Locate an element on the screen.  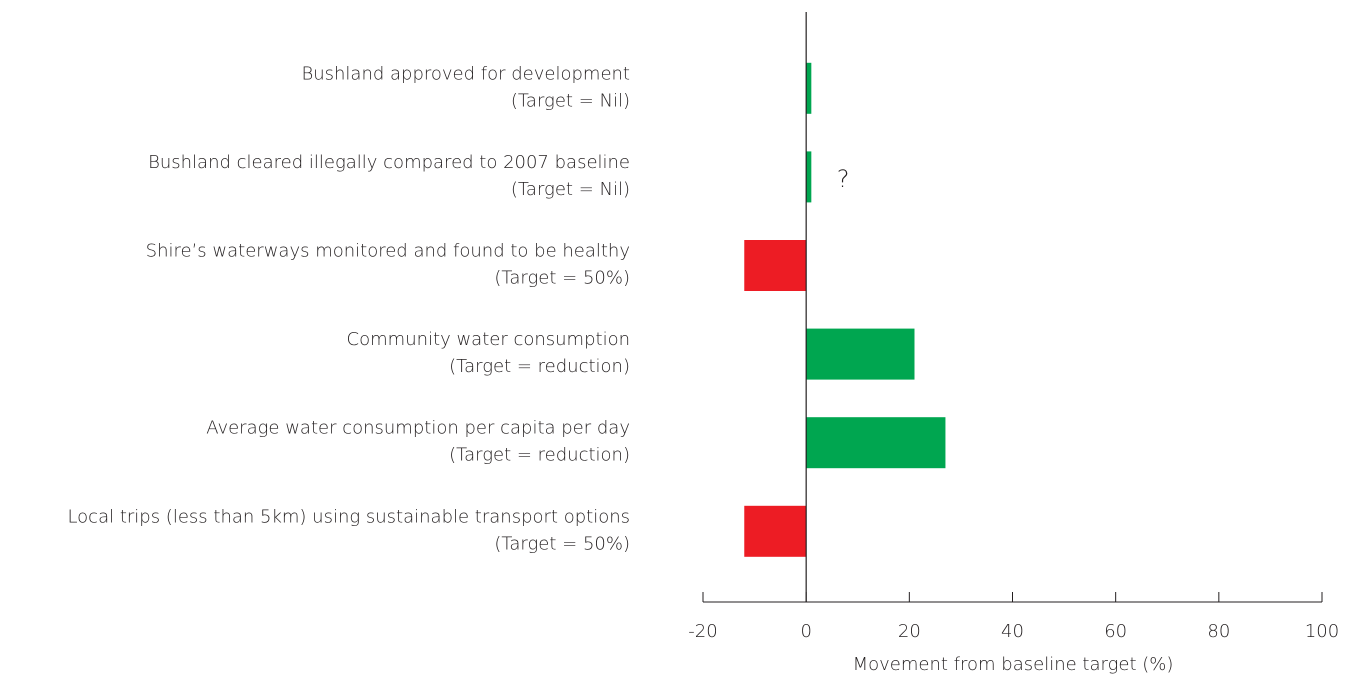
category-label: Community water consumption is located at coordinates (488, 339).